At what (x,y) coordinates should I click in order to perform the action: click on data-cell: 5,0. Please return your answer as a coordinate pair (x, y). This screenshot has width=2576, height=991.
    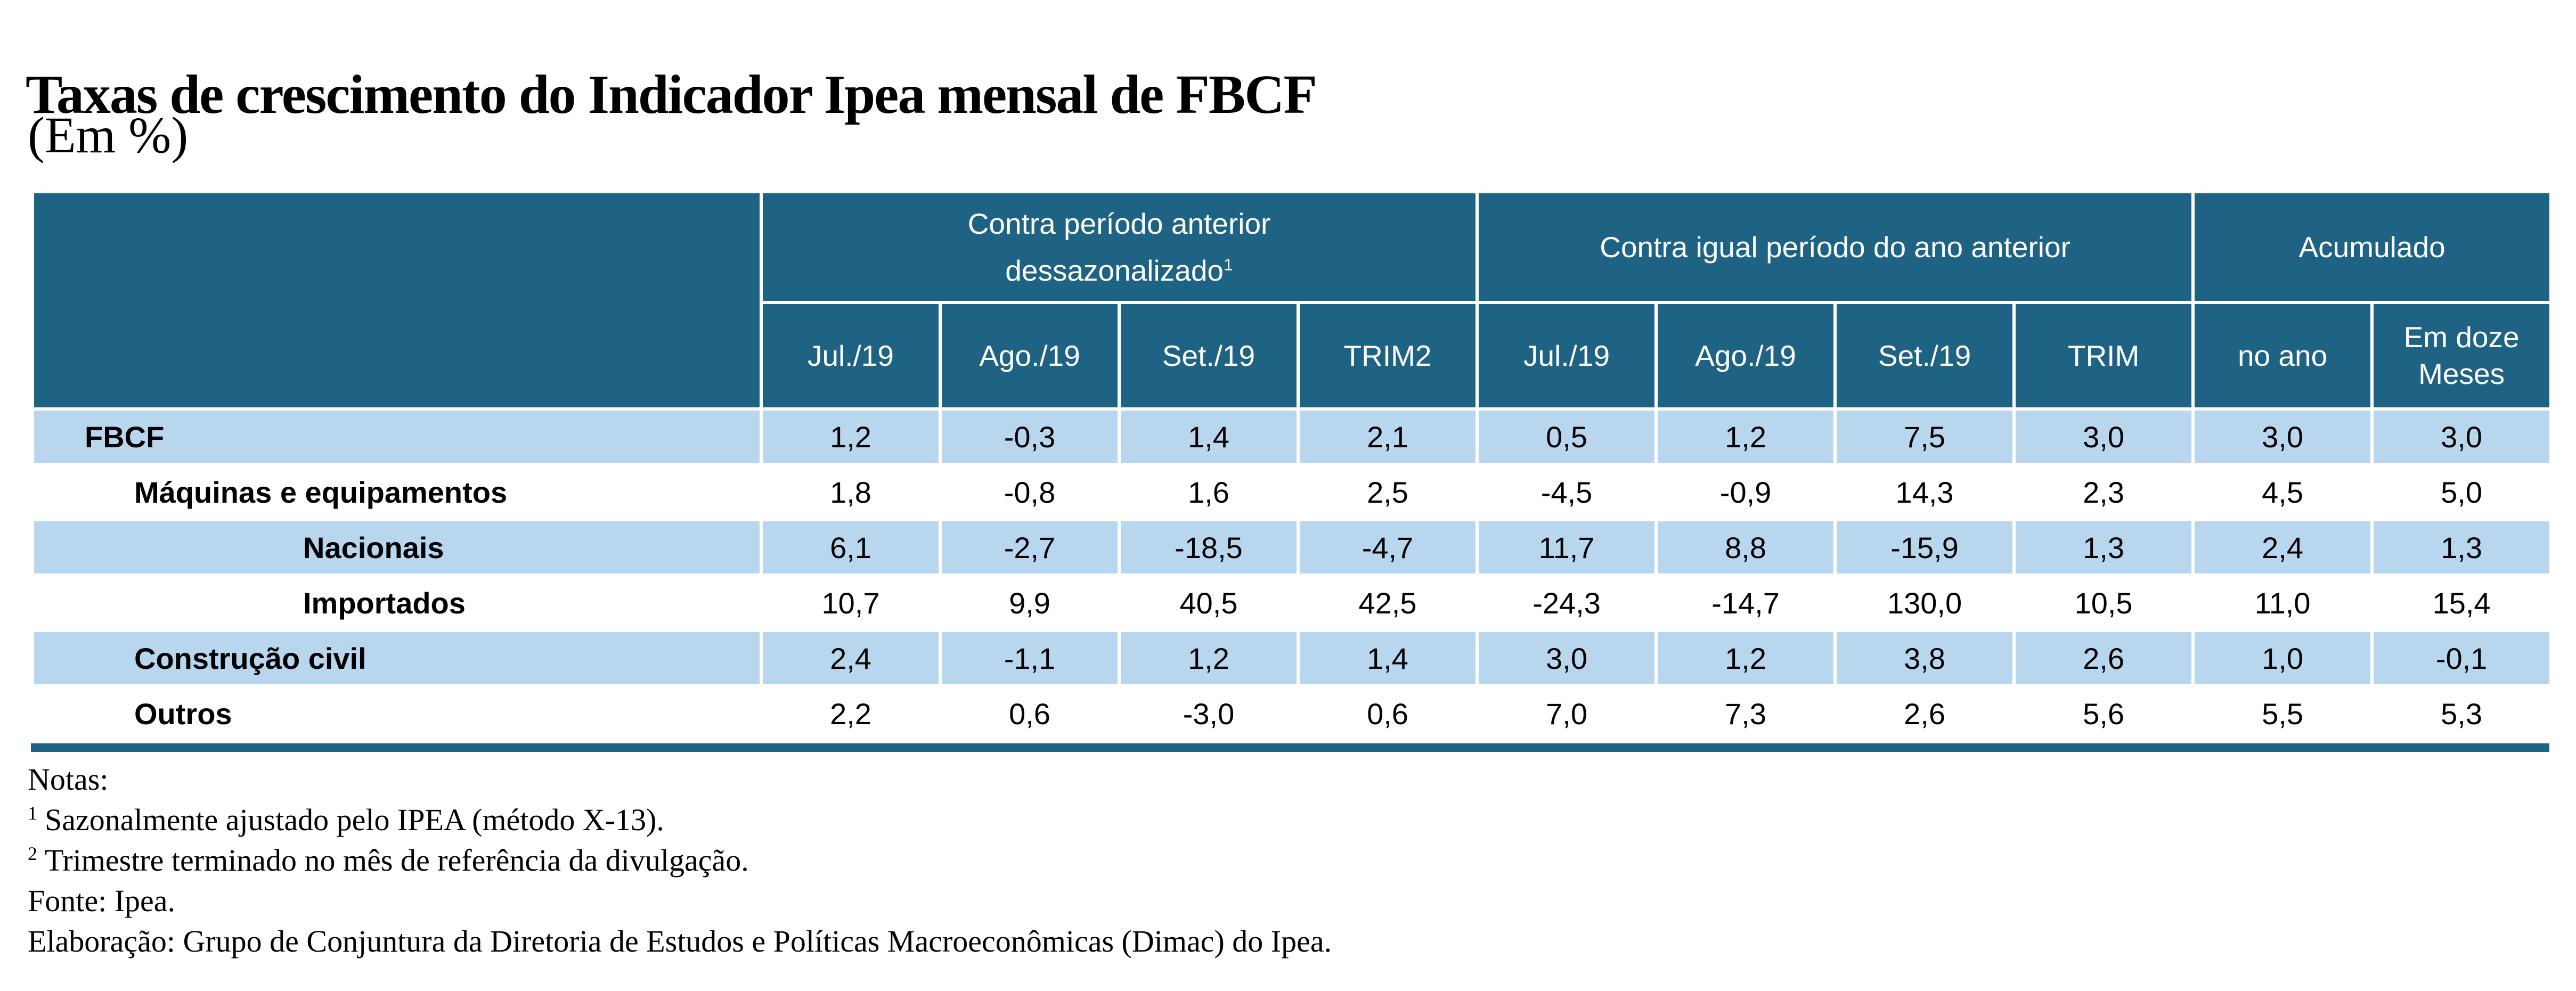
    Looking at the image, I should click on (2461, 492).